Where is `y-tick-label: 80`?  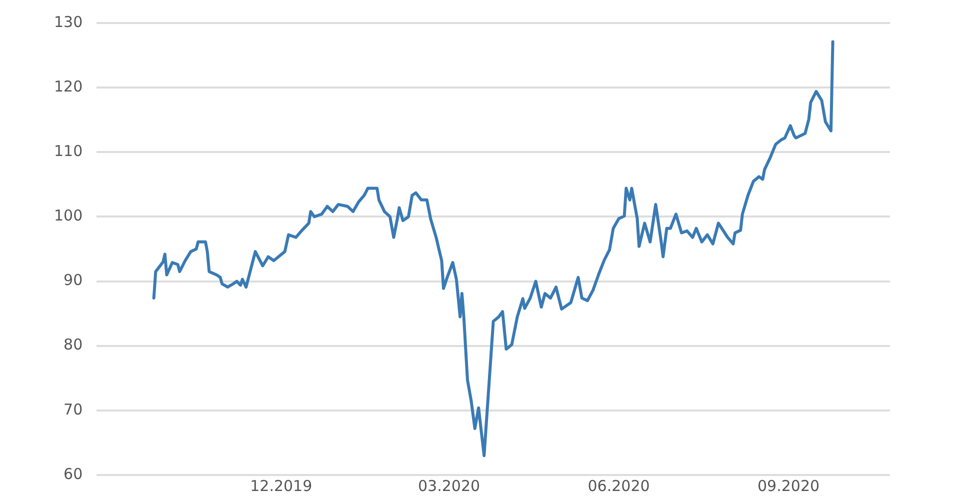 y-tick-label: 80 is located at coordinates (73, 345).